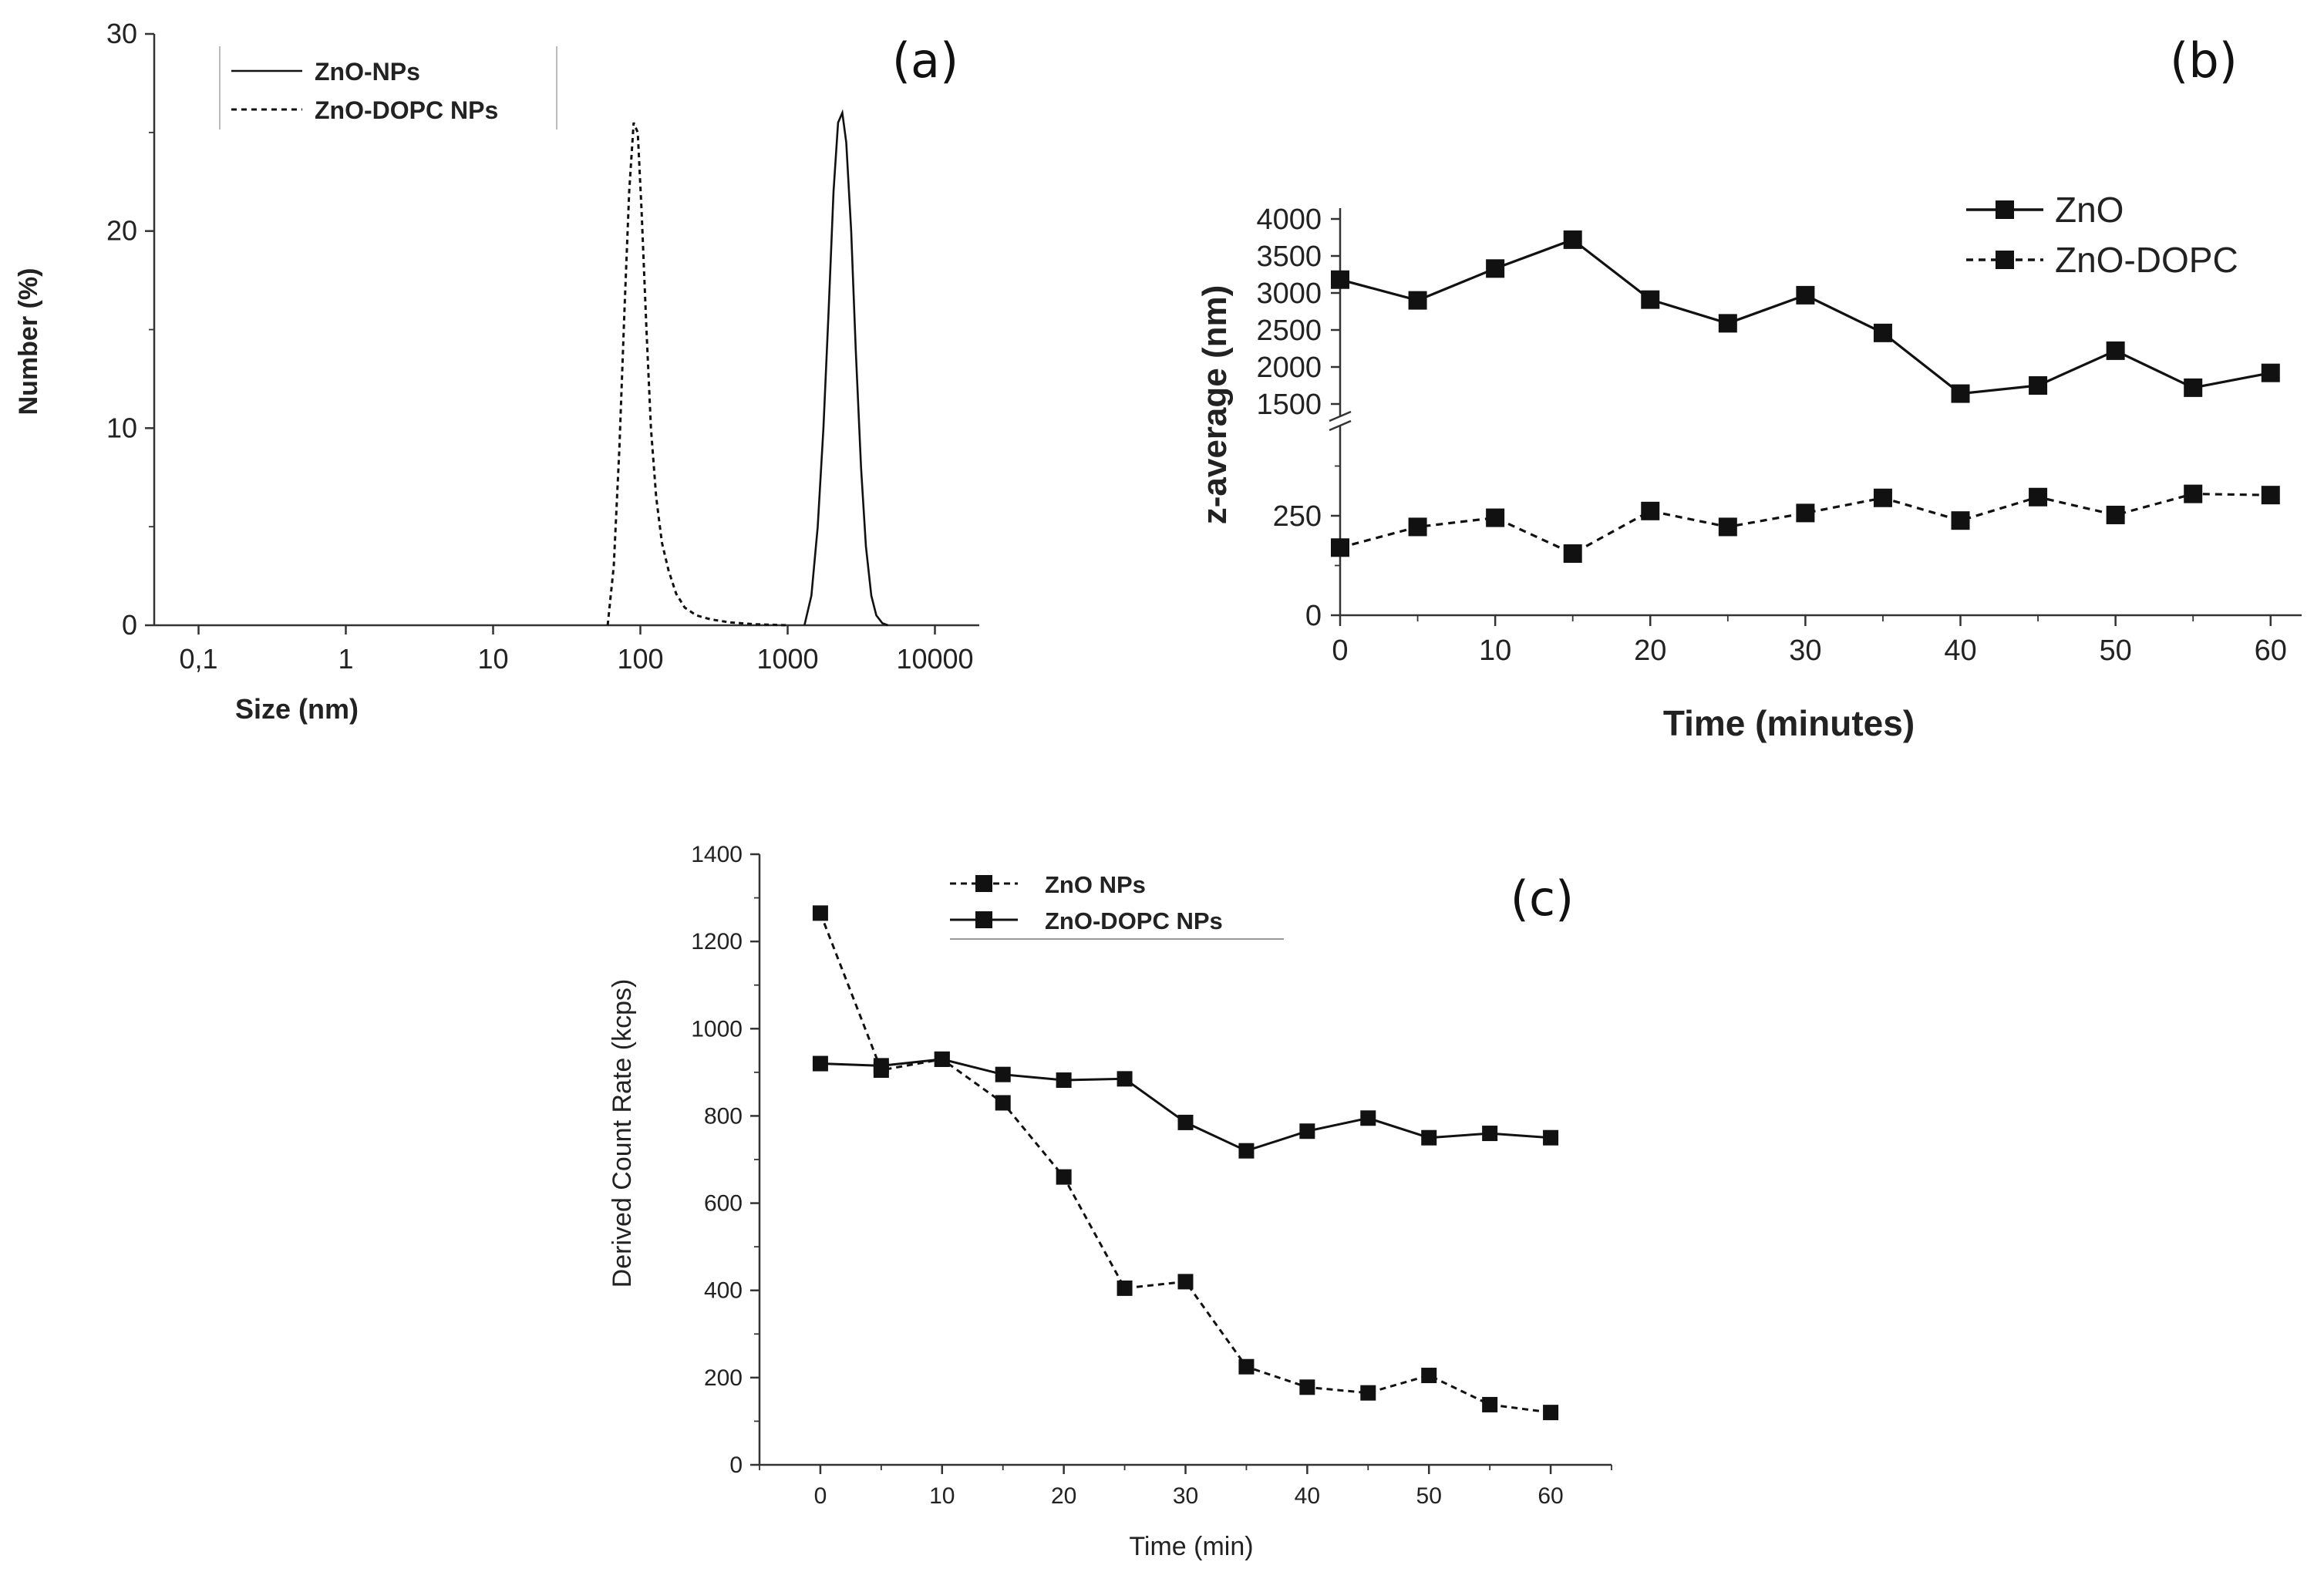 Image resolution: width=2324 pixels, height=1572 pixels. Describe the element at coordinates (1960, 651) in the screenshot. I see `panel-b-xtick-label: 40` at that location.